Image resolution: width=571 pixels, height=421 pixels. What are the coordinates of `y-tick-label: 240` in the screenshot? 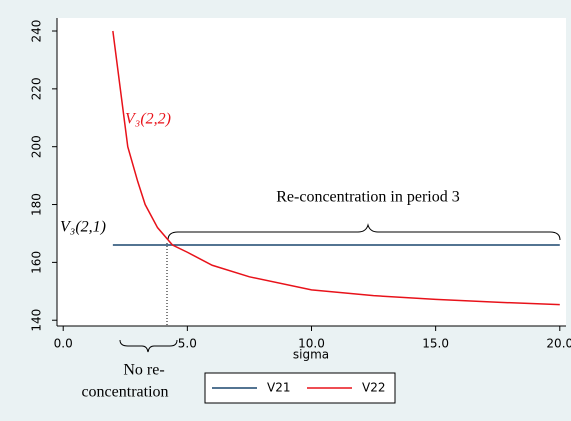 It's located at (37, 31).